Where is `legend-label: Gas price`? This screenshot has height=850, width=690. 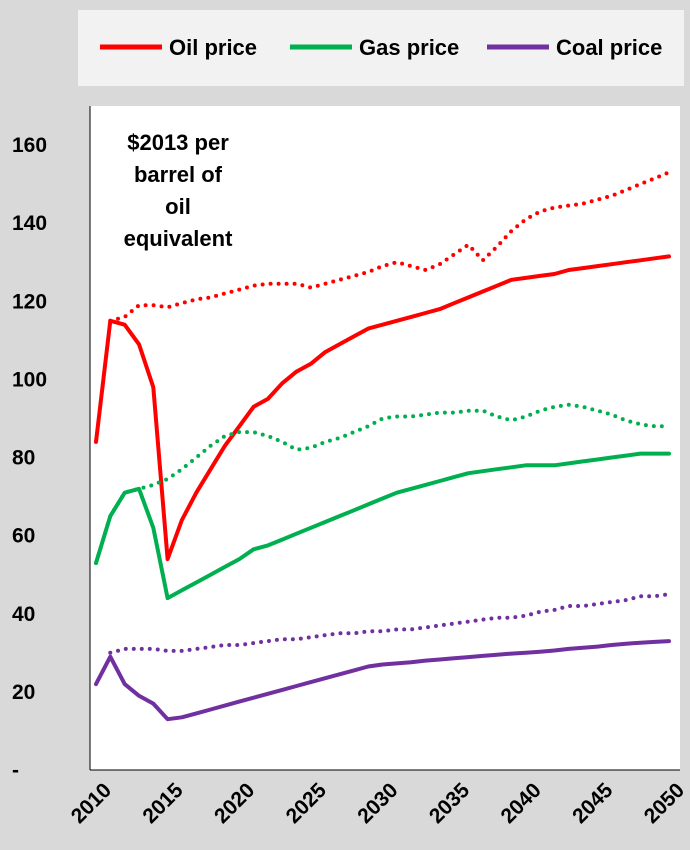 legend-label: Gas price is located at coordinates (409, 47).